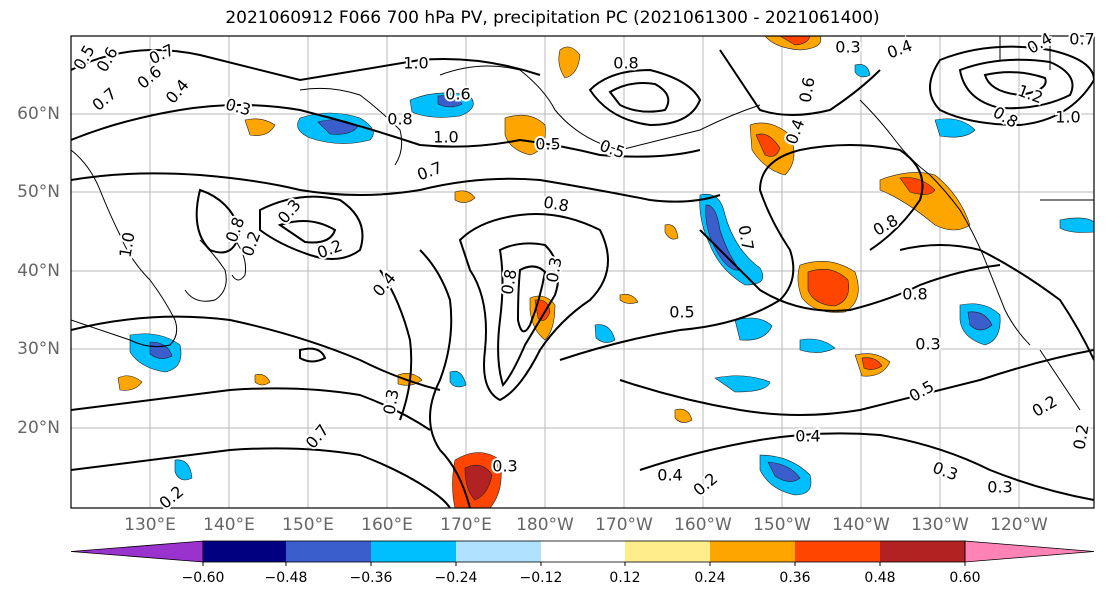 The image size is (1105, 601). Describe the element at coordinates (38, 428) in the screenshot. I see `lat-label-20n: 20°N` at that location.